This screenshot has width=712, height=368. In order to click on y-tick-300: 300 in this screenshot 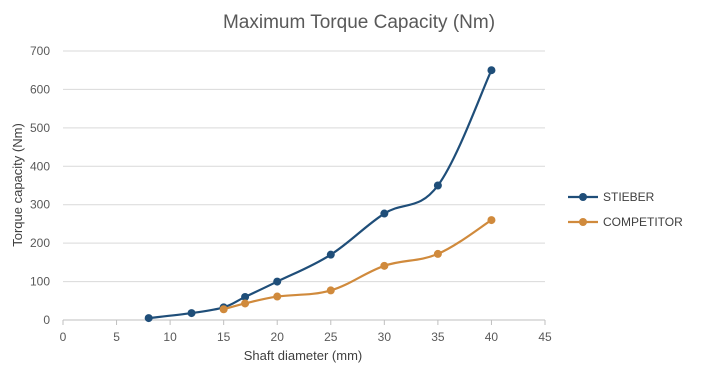, I will do `click(40, 205)`.